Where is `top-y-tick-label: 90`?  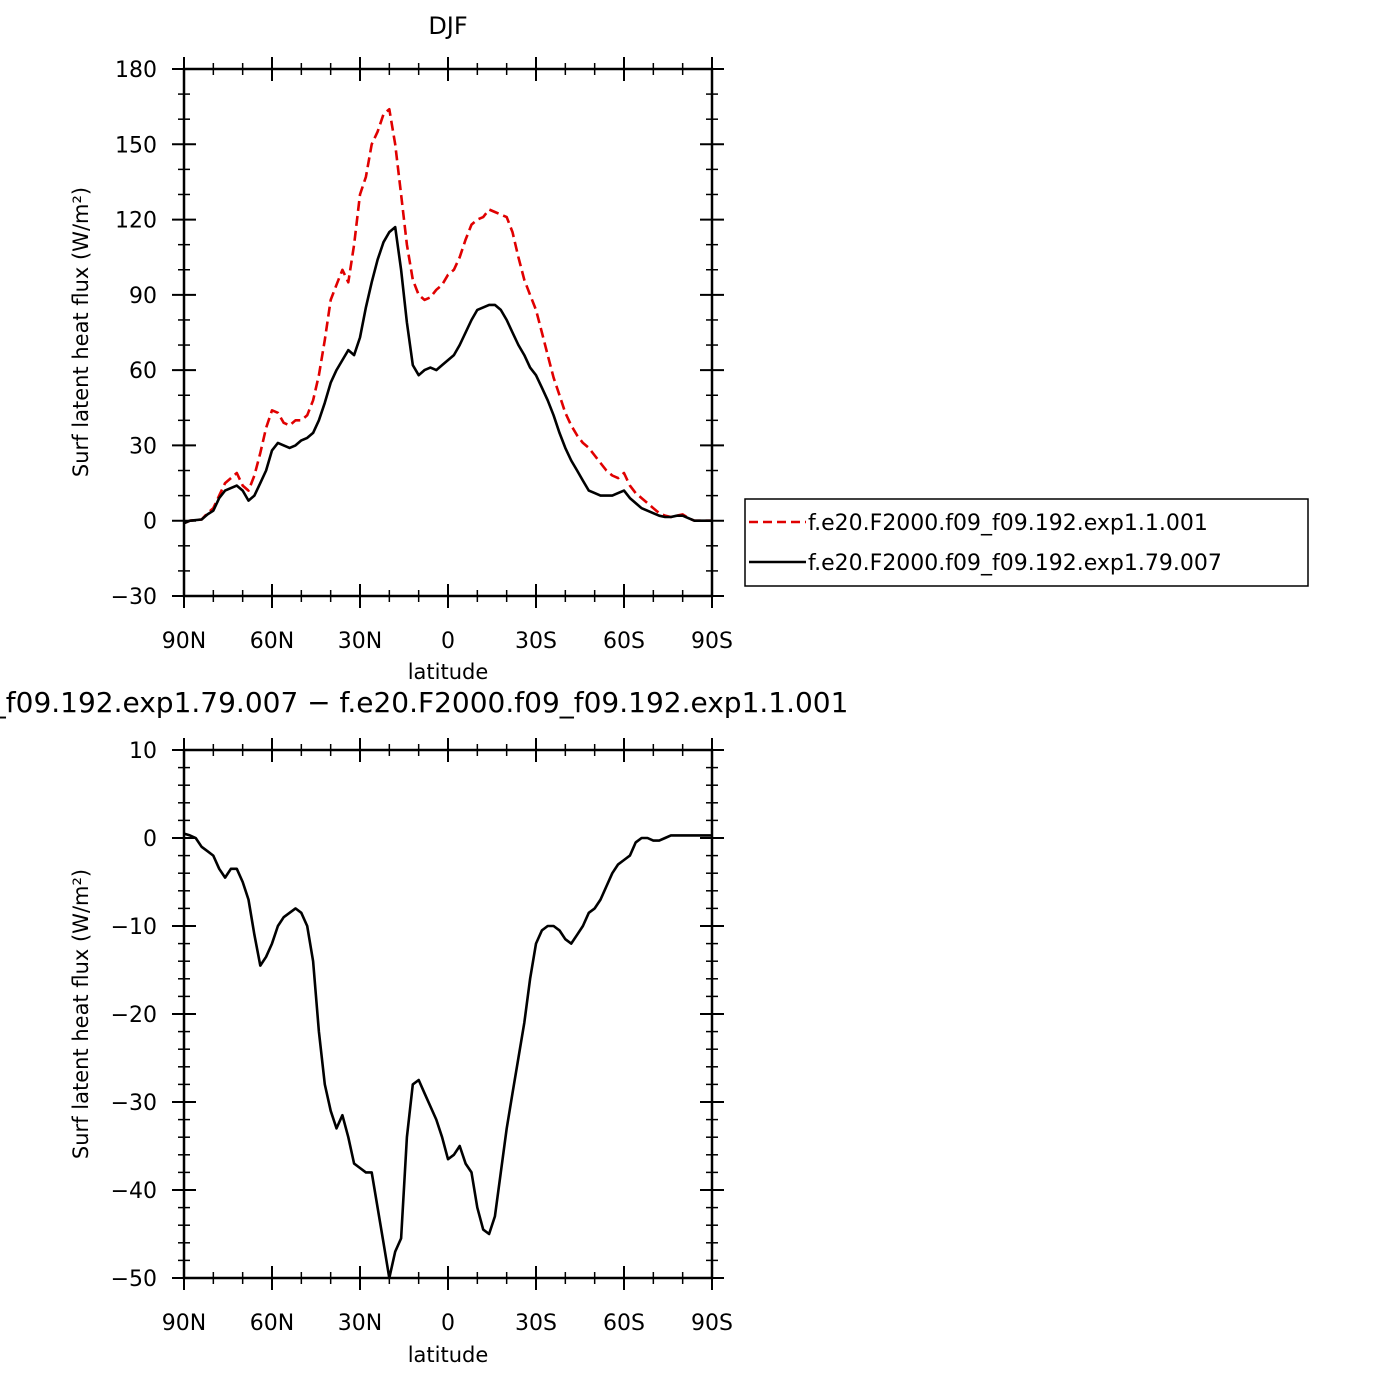 top-y-tick-label: 90 is located at coordinates (143, 296).